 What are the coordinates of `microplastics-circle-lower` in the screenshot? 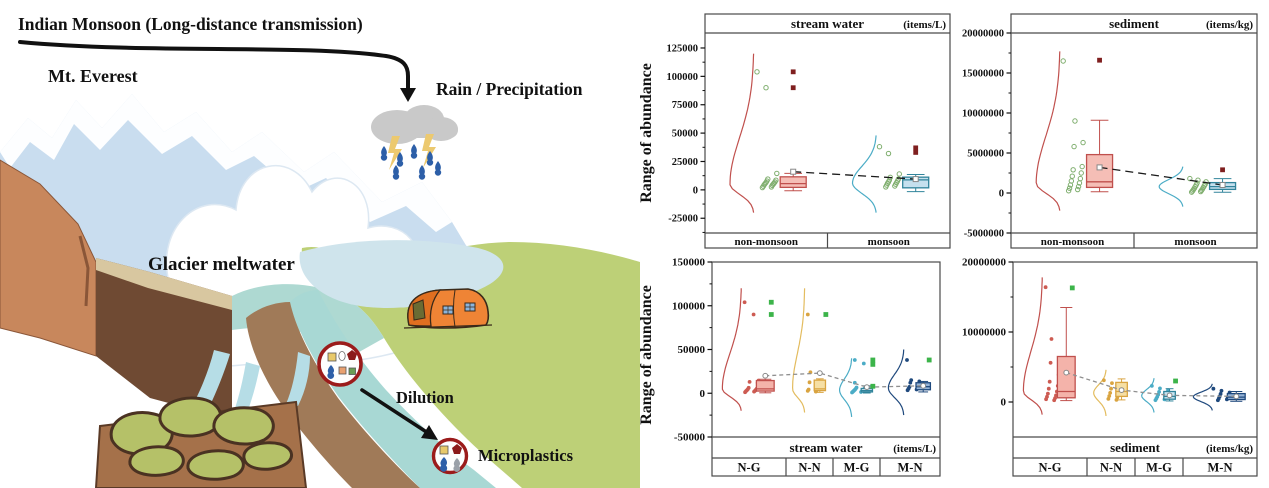 It's located at (450, 456).